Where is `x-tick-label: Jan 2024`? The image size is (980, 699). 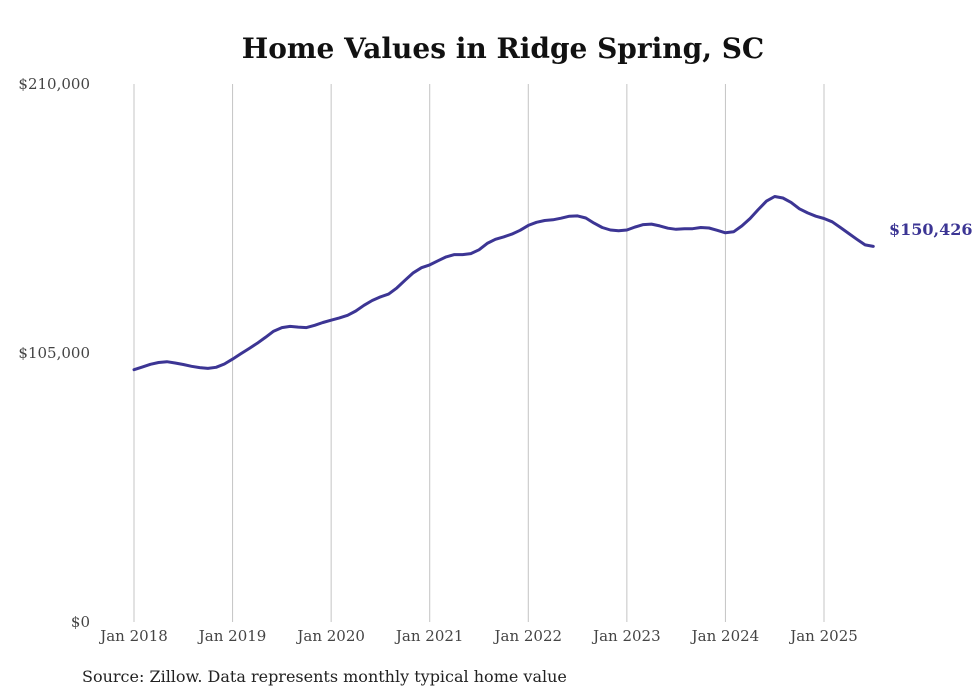
x-tick-label: Jan 2024 is located at coordinates (725, 636).